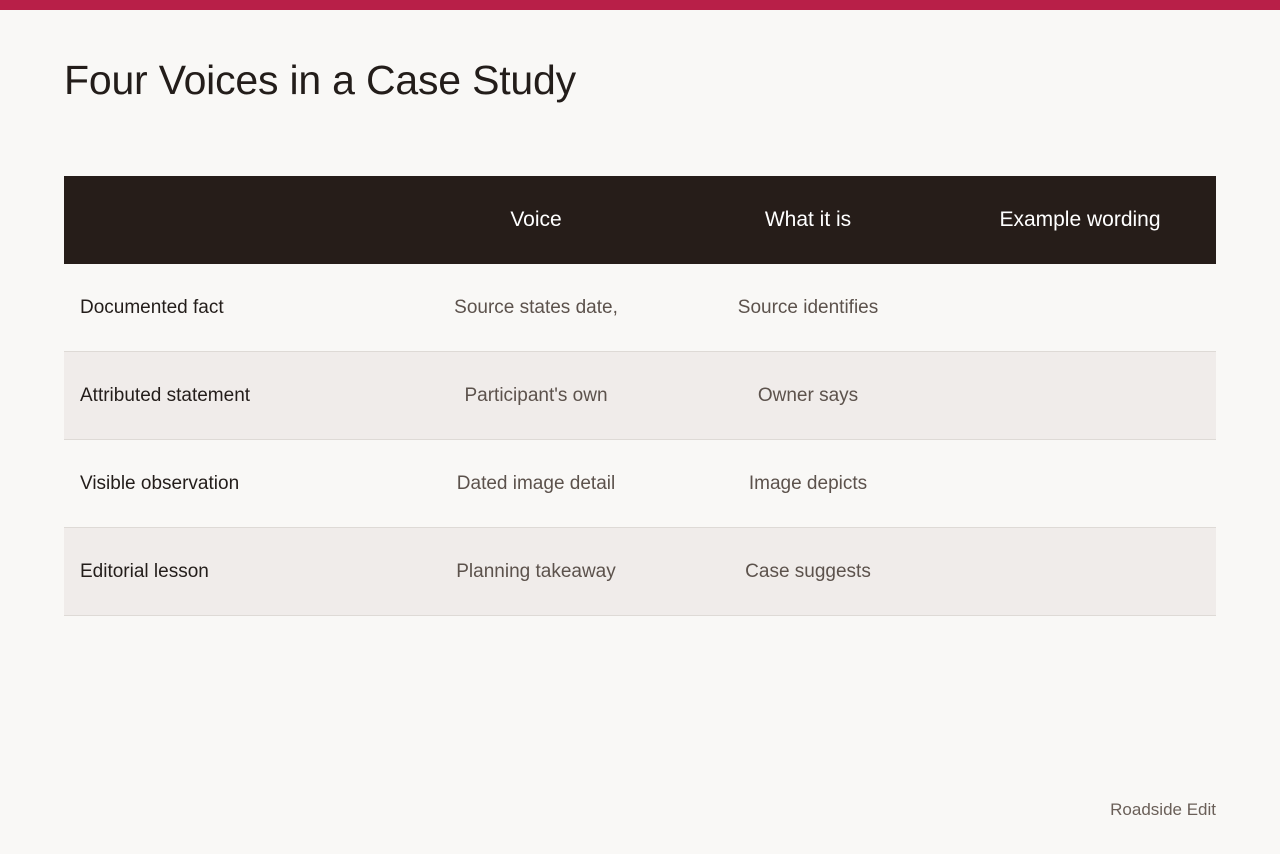  Describe the element at coordinates (808, 571) in the screenshot. I see `what-it-is-cell: Case suggests` at that location.